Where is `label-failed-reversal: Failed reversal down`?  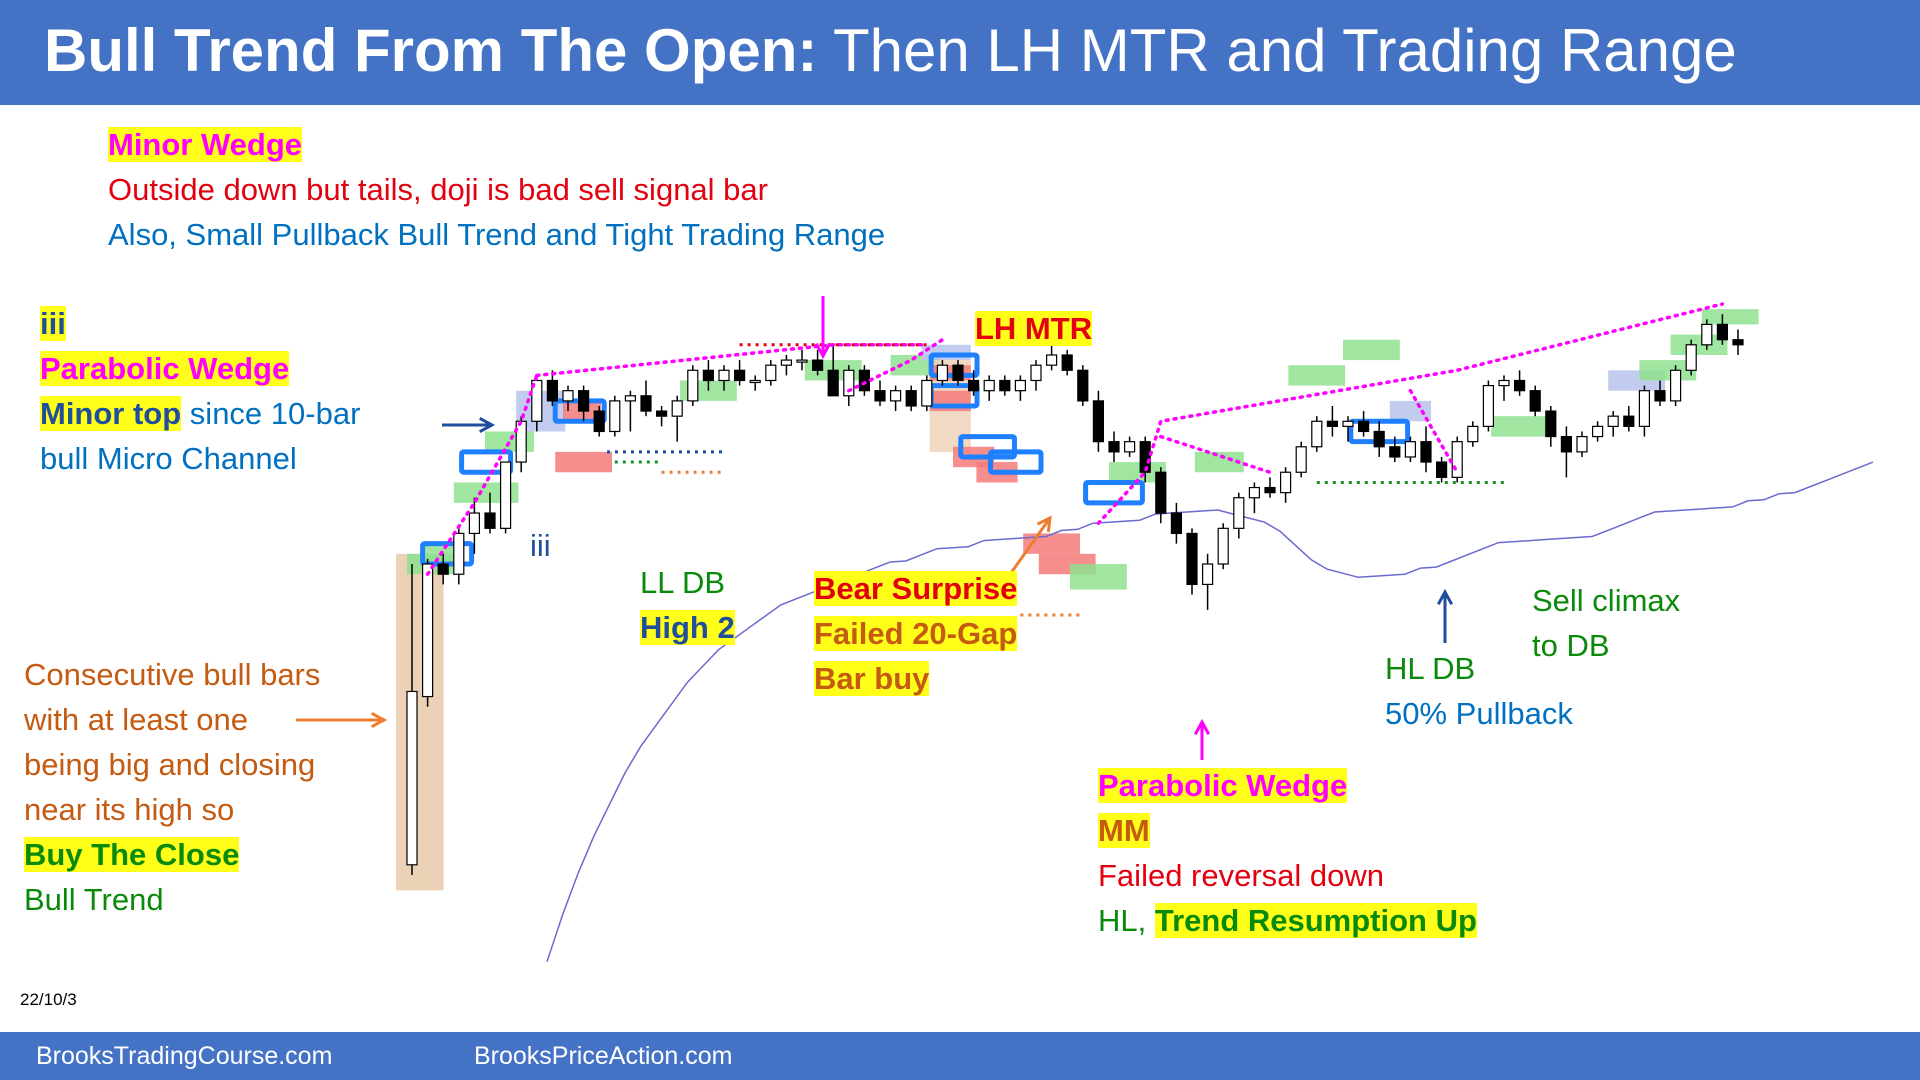
label-failed-reversal: Failed reversal down is located at coordinates (1241, 875).